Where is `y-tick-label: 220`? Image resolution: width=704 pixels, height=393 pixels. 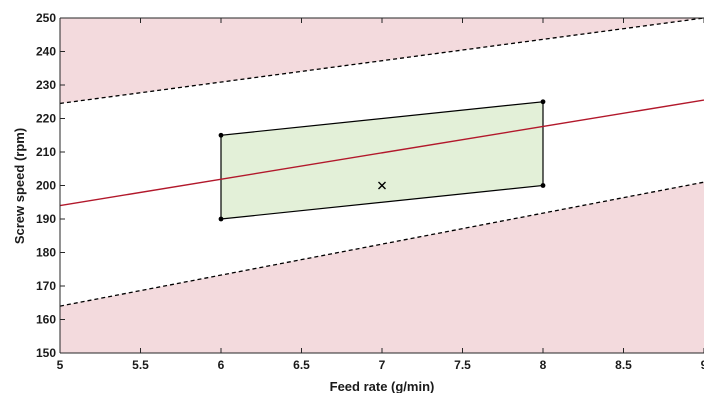 y-tick-label: 220 is located at coordinates (46, 119).